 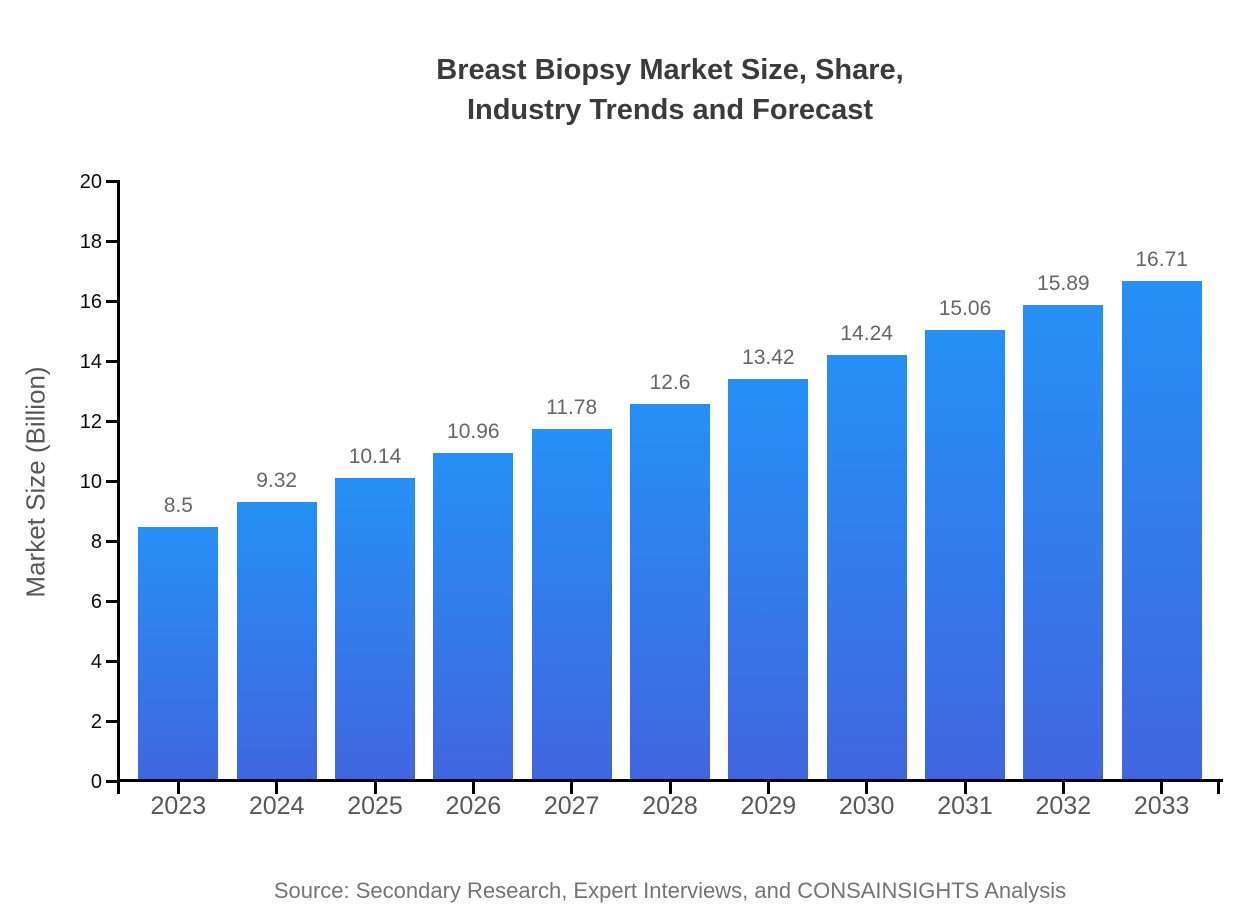 I want to click on x-axis-line, so click(x=670, y=780).